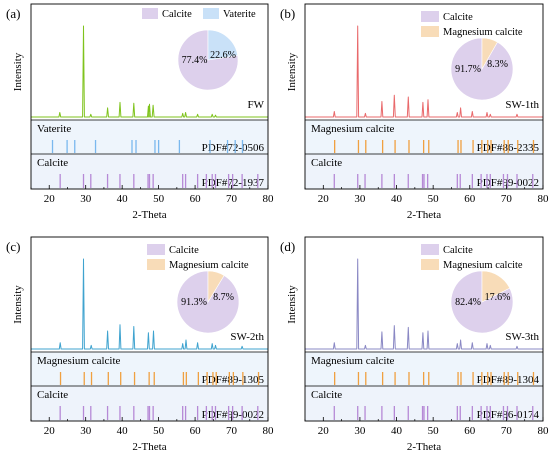 The width and height of the screenshot is (550, 465). Describe the element at coordinates (194, 302) in the screenshot. I see `pie-percent-label: 91.3%` at that location.